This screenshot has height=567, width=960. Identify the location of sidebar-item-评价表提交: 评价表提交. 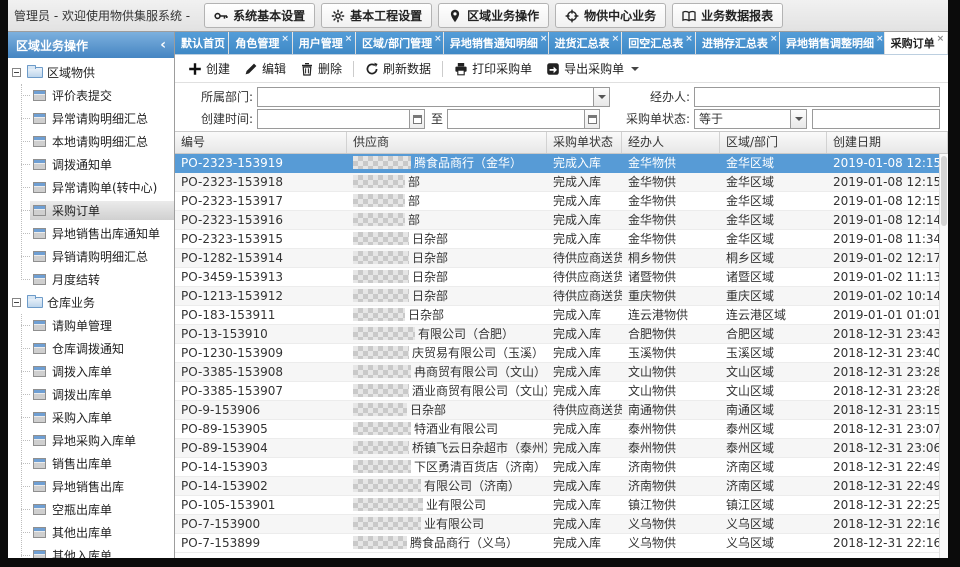
(91, 95).